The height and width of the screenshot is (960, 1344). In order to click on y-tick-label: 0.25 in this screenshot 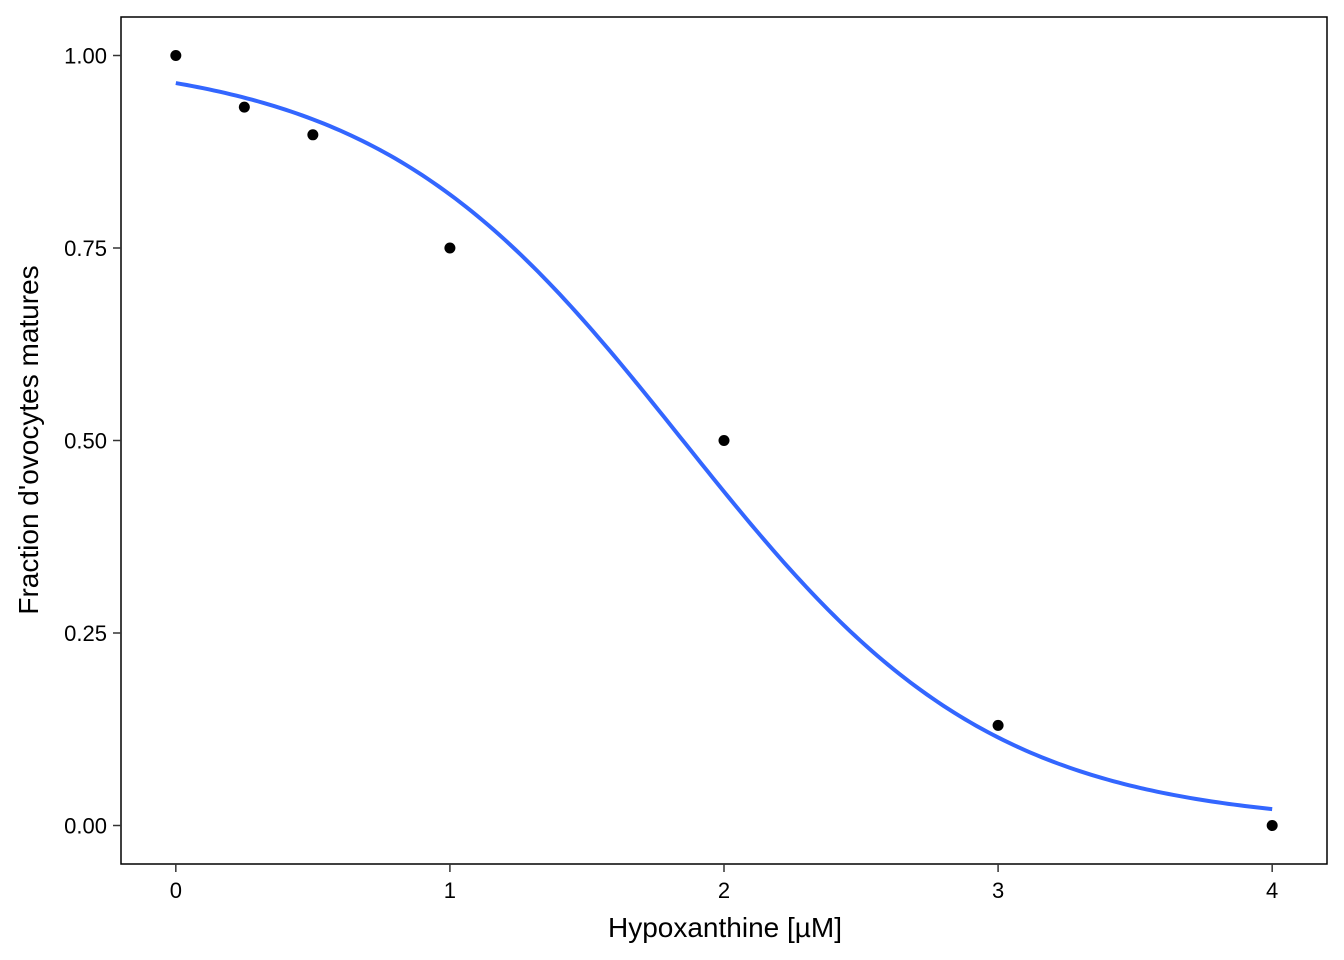, I will do `click(85, 633)`.